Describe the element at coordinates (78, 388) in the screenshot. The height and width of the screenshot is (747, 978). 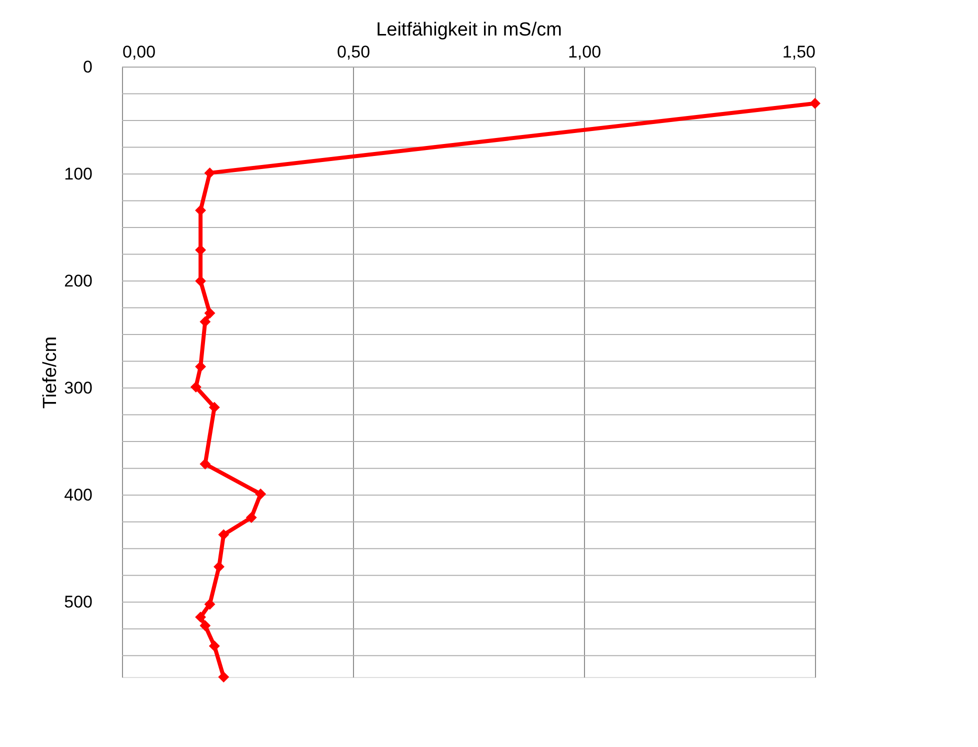
I see `y-tick-label: 300` at that location.